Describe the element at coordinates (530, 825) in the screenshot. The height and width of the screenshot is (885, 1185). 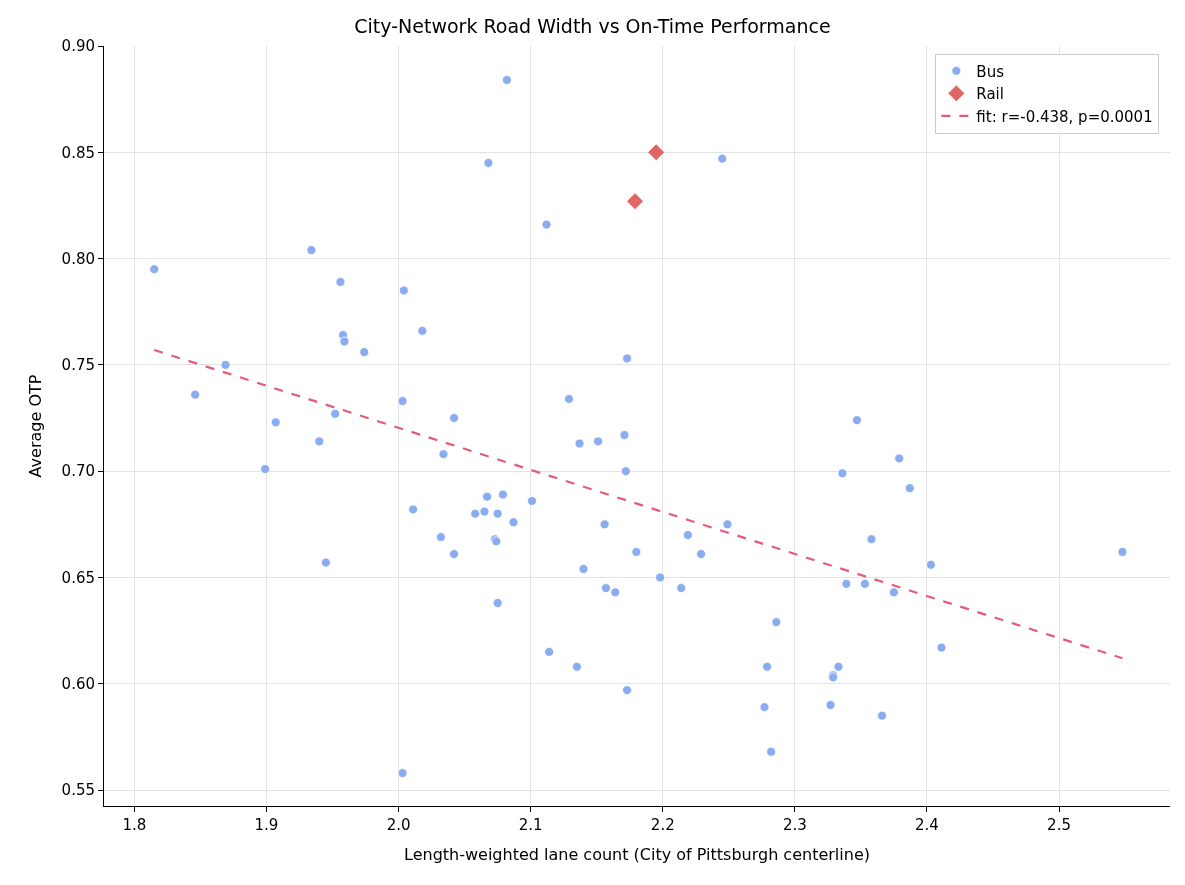
I see `x-tick-label: 2.1` at that location.